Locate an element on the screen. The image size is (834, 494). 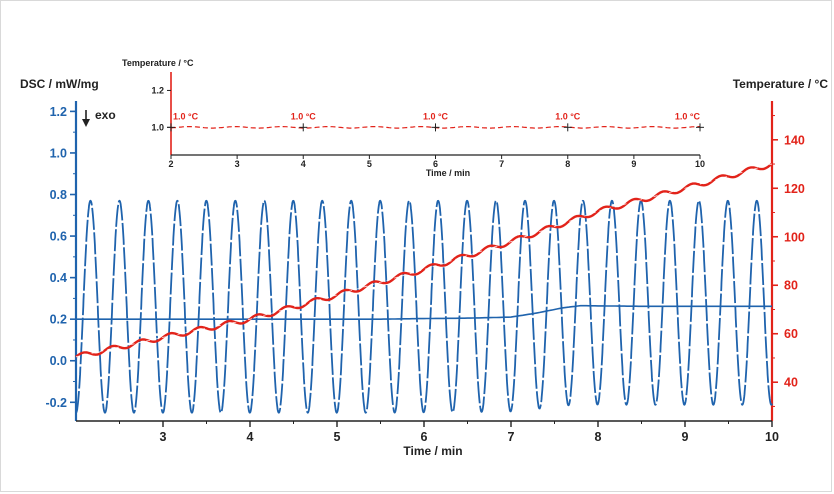
right-tick-label: 140 is located at coordinates (794, 140).